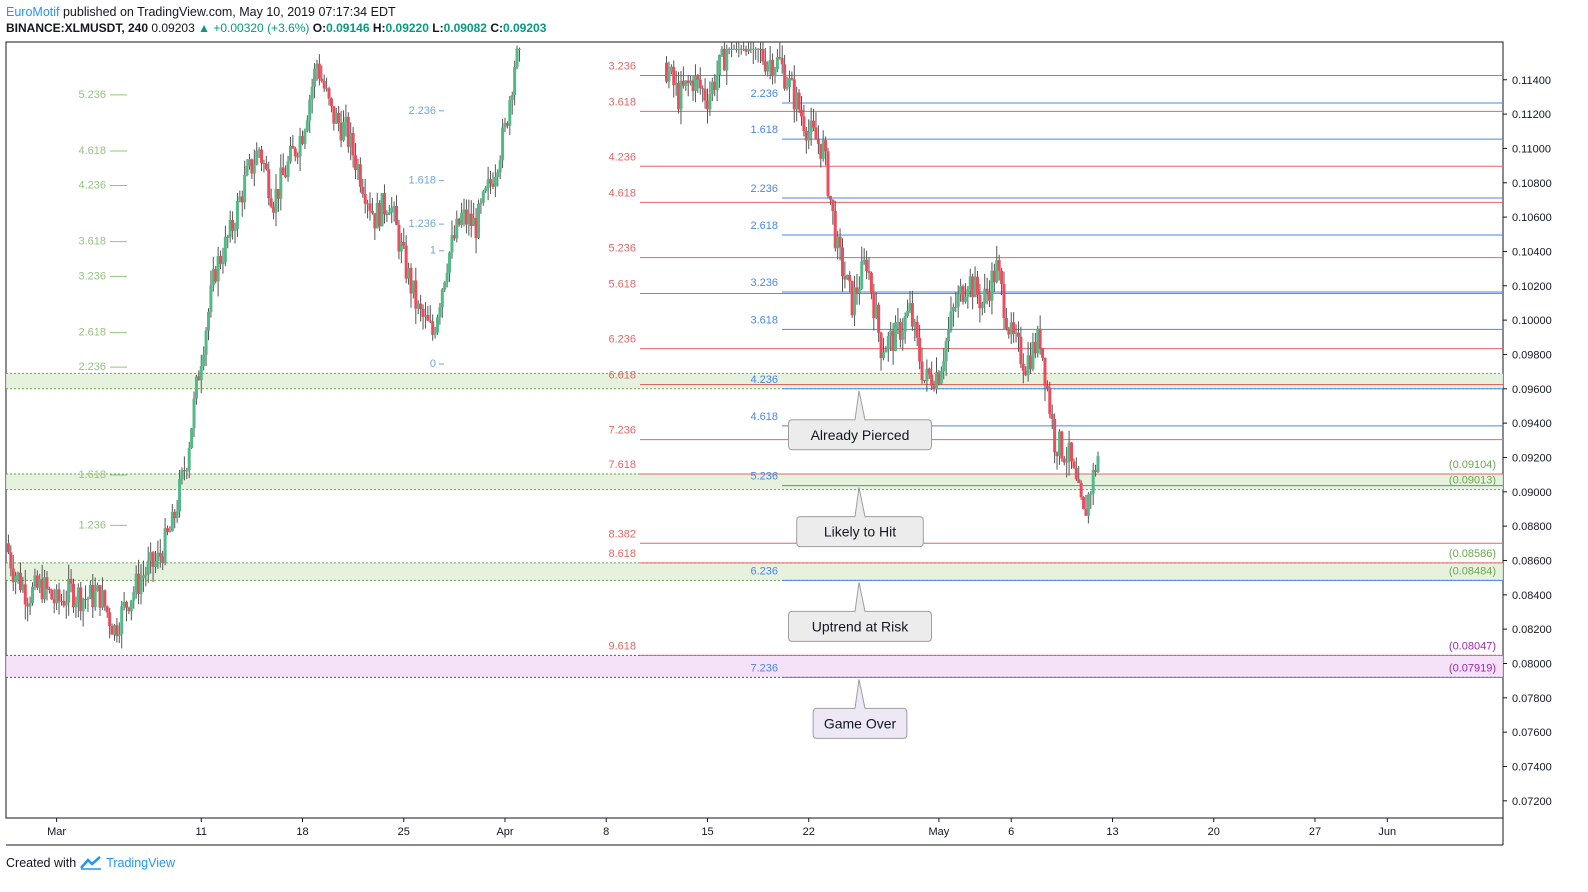 Image resolution: width=1588 pixels, height=892 pixels. What do you see at coordinates (92, 333) in the screenshot?
I see `fib-green-label: 2.618` at bounding box center [92, 333].